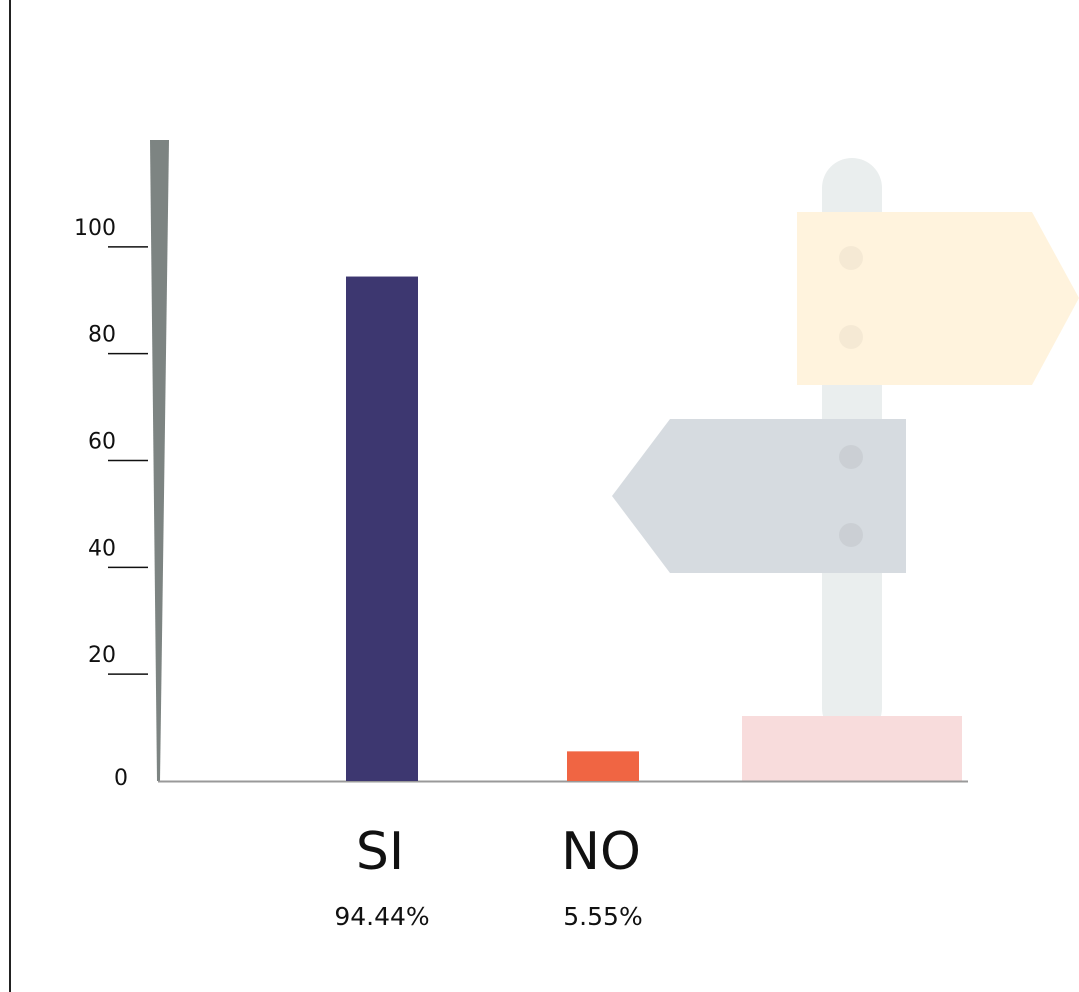 Image resolution: width=1079 pixels, height=992 pixels. What do you see at coordinates (121, 778) in the screenshot?
I see `y-tick-label: 0` at bounding box center [121, 778].